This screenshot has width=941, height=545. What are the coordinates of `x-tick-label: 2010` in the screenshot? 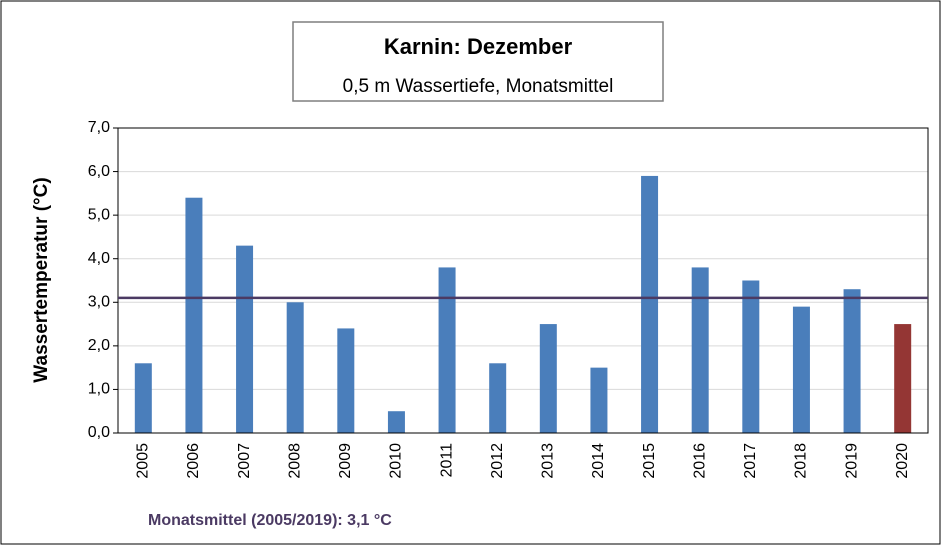 It's located at (396, 461).